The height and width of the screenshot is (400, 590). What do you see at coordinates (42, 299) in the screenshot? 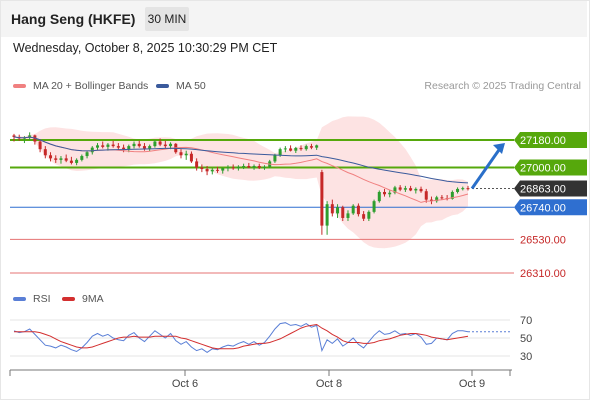
I see `legend-rsi-label: RSI` at bounding box center [42, 299].